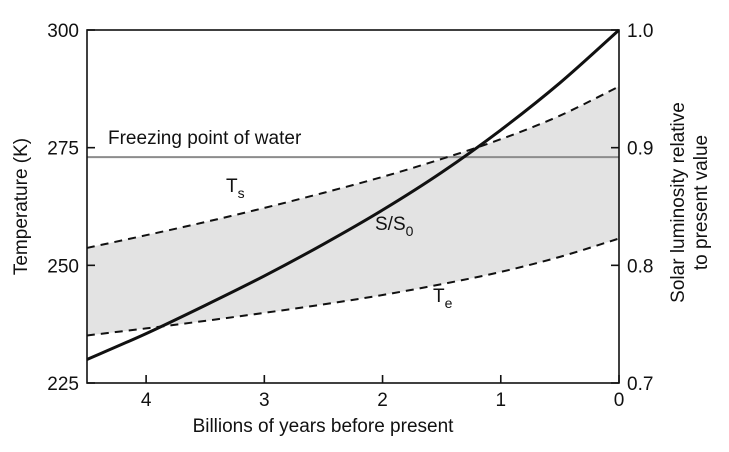  Describe the element at coordinates (146, 400) in the screenshot. I see `x-tick-label: 4` at that location.